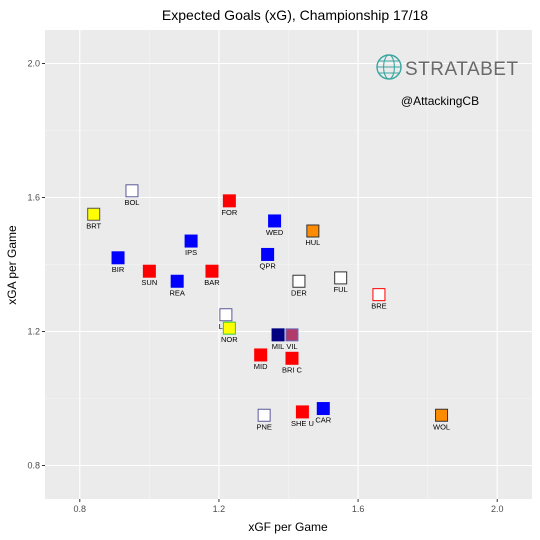 This screenshot has width=540, height=540. Describe the element at coordinates (291, 346) in the screenshot. I see `point-label-vil: VIL` at that location.